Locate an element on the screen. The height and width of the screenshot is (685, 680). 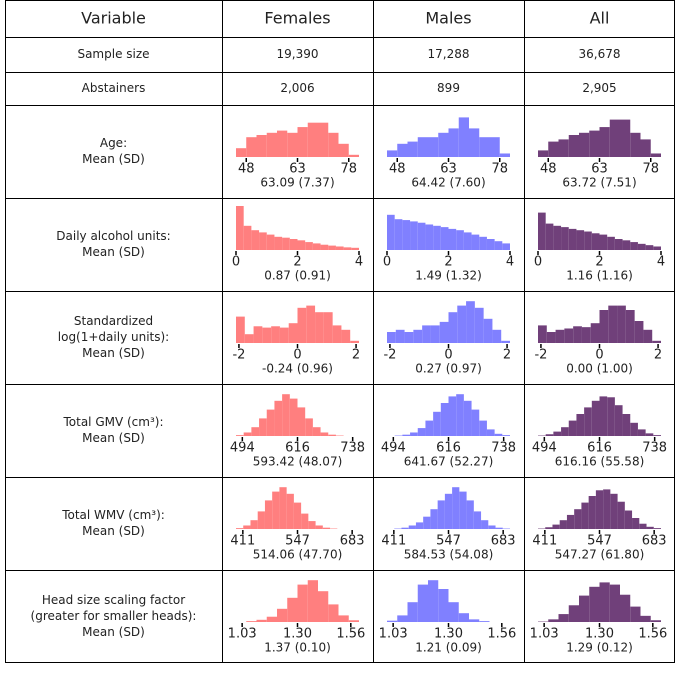
tick-label: 1.30 is located at coordinates (599, 634).